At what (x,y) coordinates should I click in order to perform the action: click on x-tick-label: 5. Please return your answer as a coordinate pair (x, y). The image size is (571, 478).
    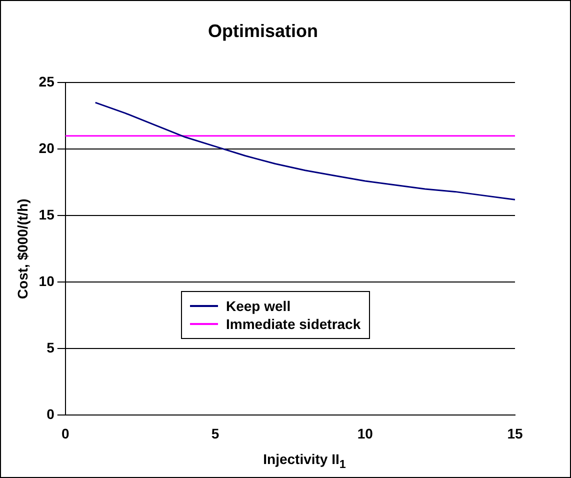
    Looking at the image, I should click on (215, 433).